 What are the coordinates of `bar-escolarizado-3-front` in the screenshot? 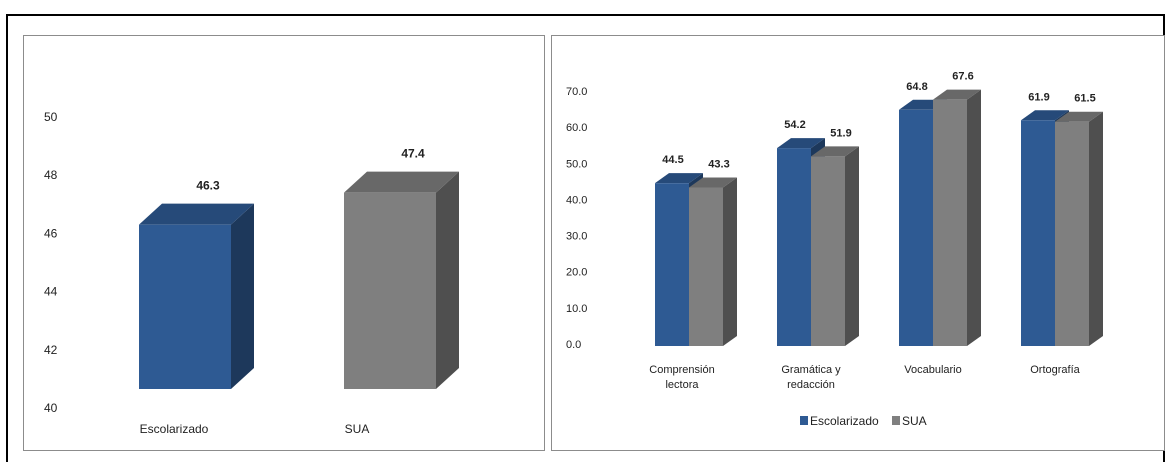 It's located at (1038, 233).